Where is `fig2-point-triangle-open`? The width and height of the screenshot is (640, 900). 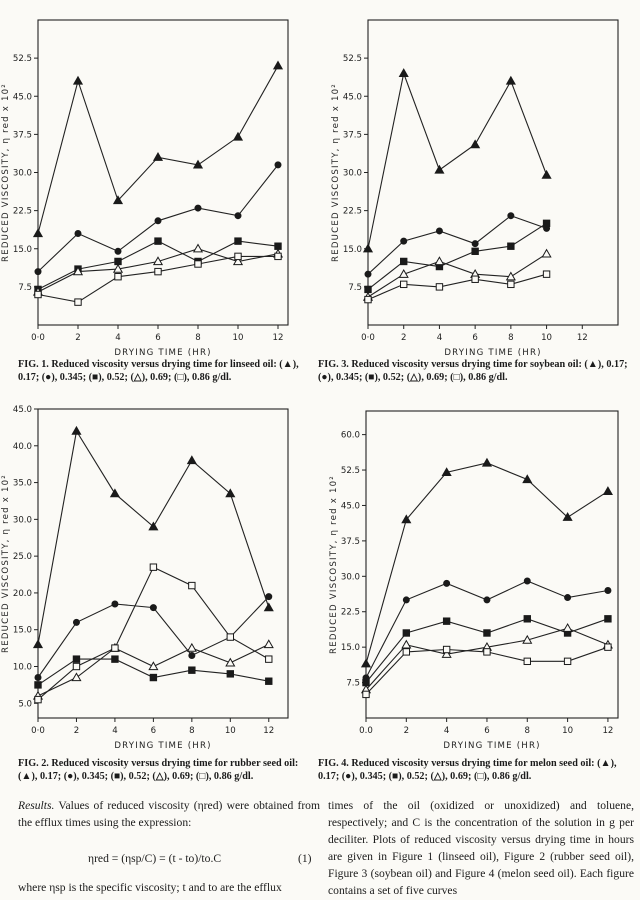 fig2-point-triangle-open is located at coordinates (153, 666).